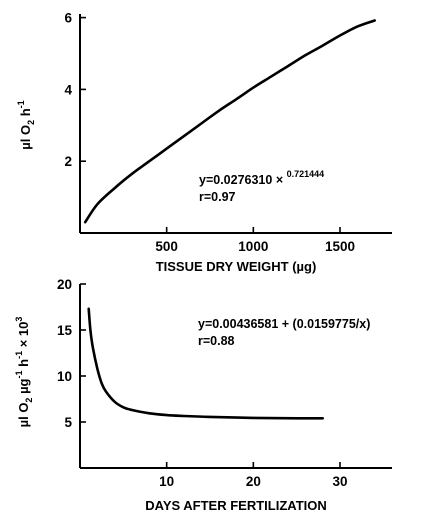 This screenshot has width=428, height=516. What do you see at coordinates (68, 161) in the screenshot?
I see `top-y-tick-label: 2` at bounding box center [68, 161].